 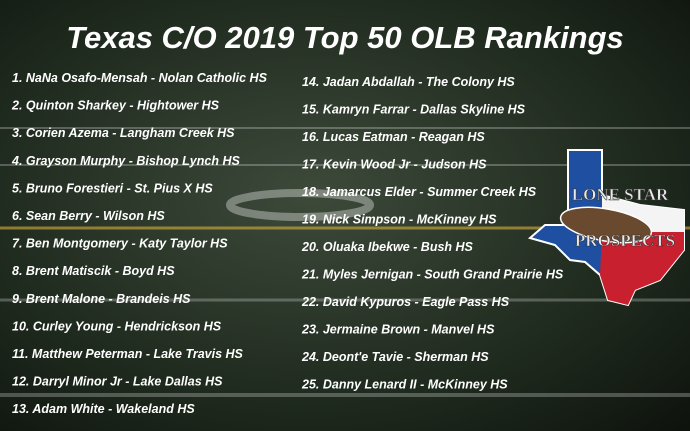 What do you see at coordinates (404, 385) in the screenshot?
I see `ranking-item: 25. Danny Lenard II - McKinney HS` at bounding box center [404, 385].